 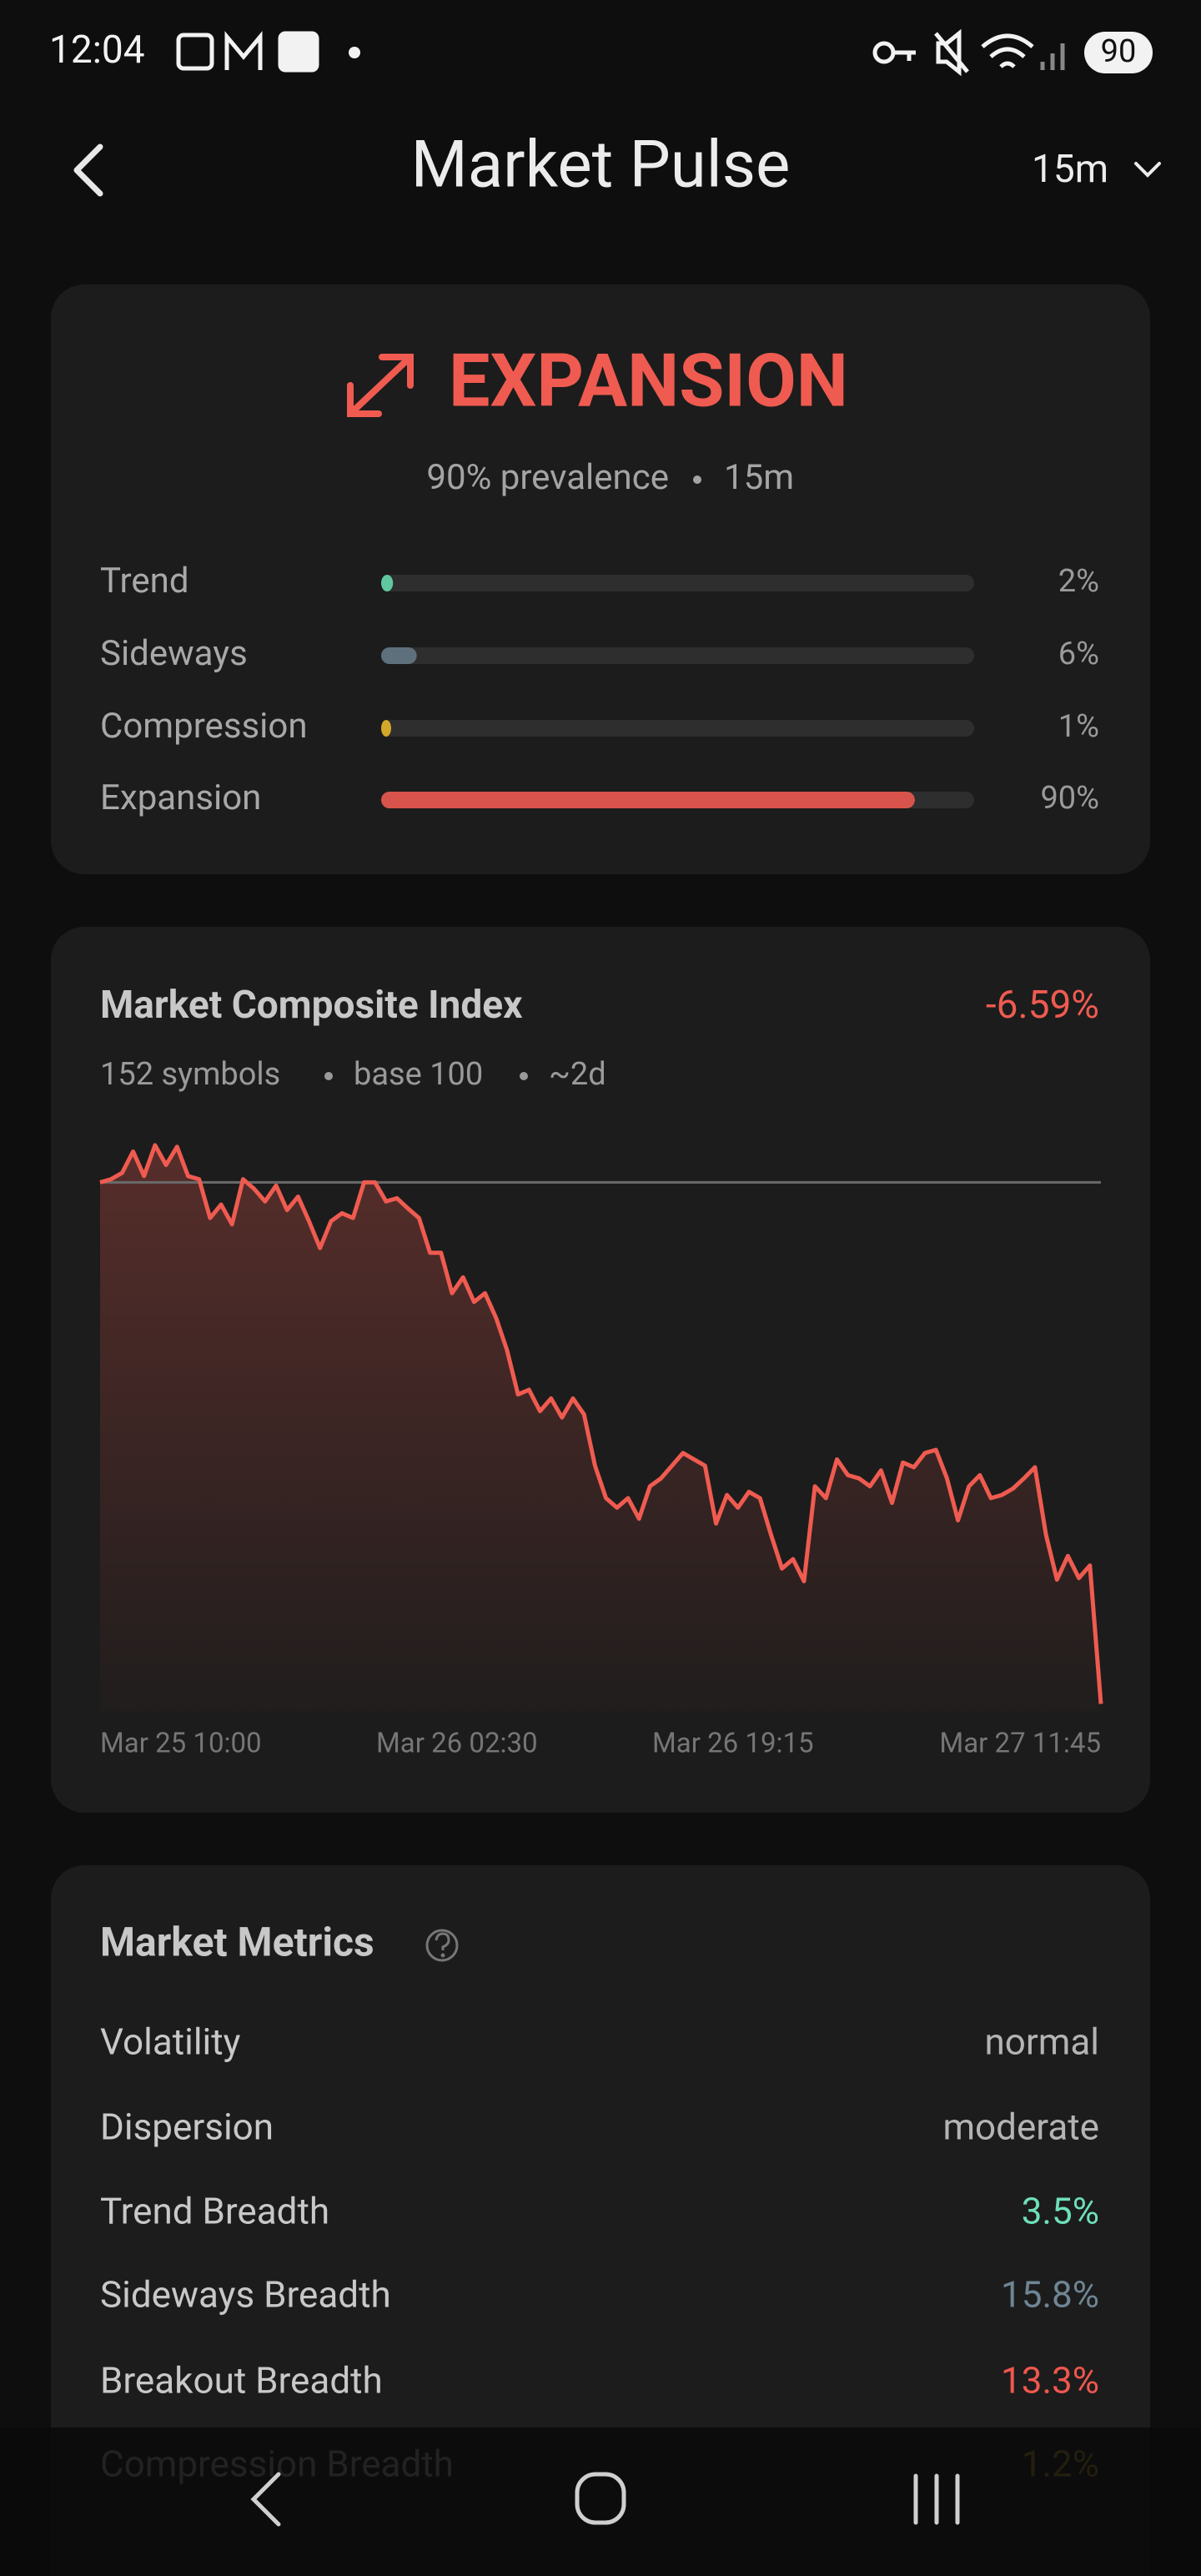 What do you see at coordinates (1079, 726) in the screenshot?
I see `bar-value-label: 1%` at bounding box center [1079, 726].